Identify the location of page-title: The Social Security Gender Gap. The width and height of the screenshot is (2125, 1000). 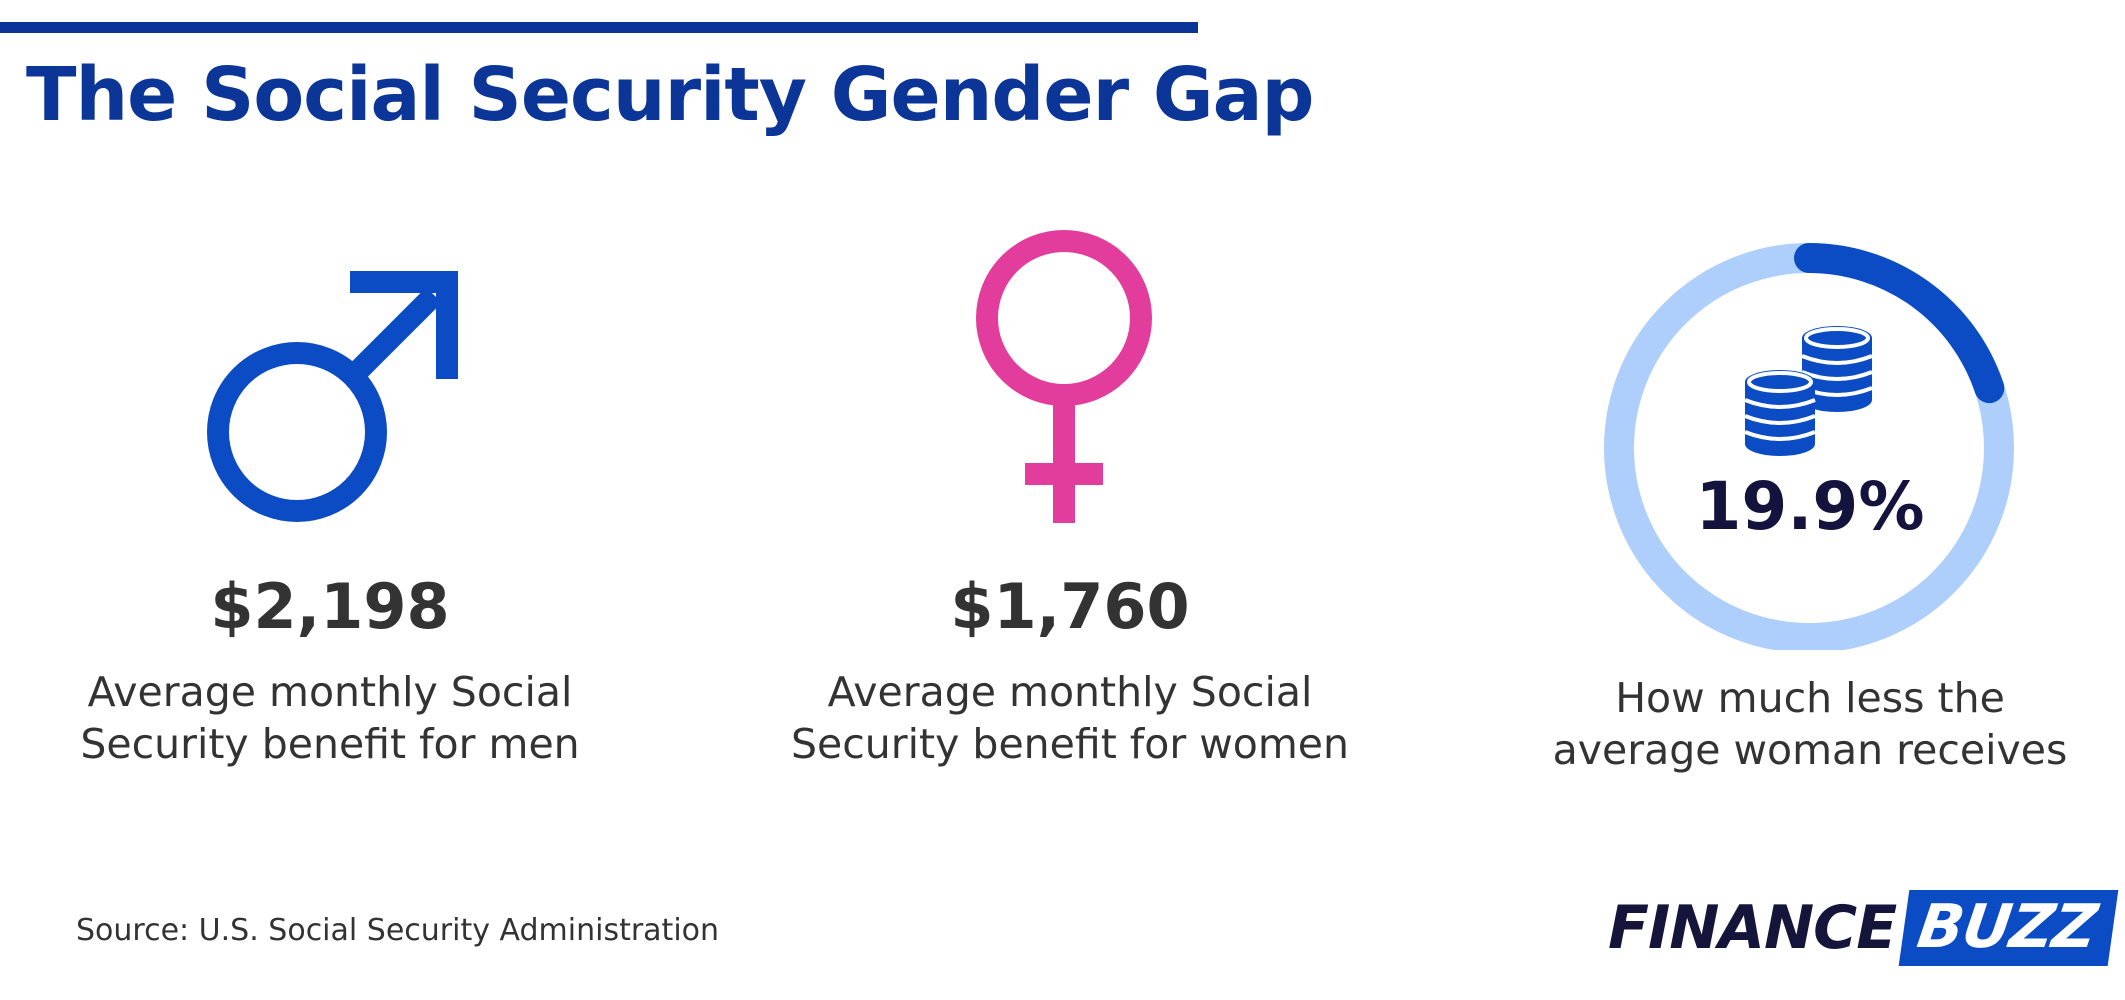
(670, 95).